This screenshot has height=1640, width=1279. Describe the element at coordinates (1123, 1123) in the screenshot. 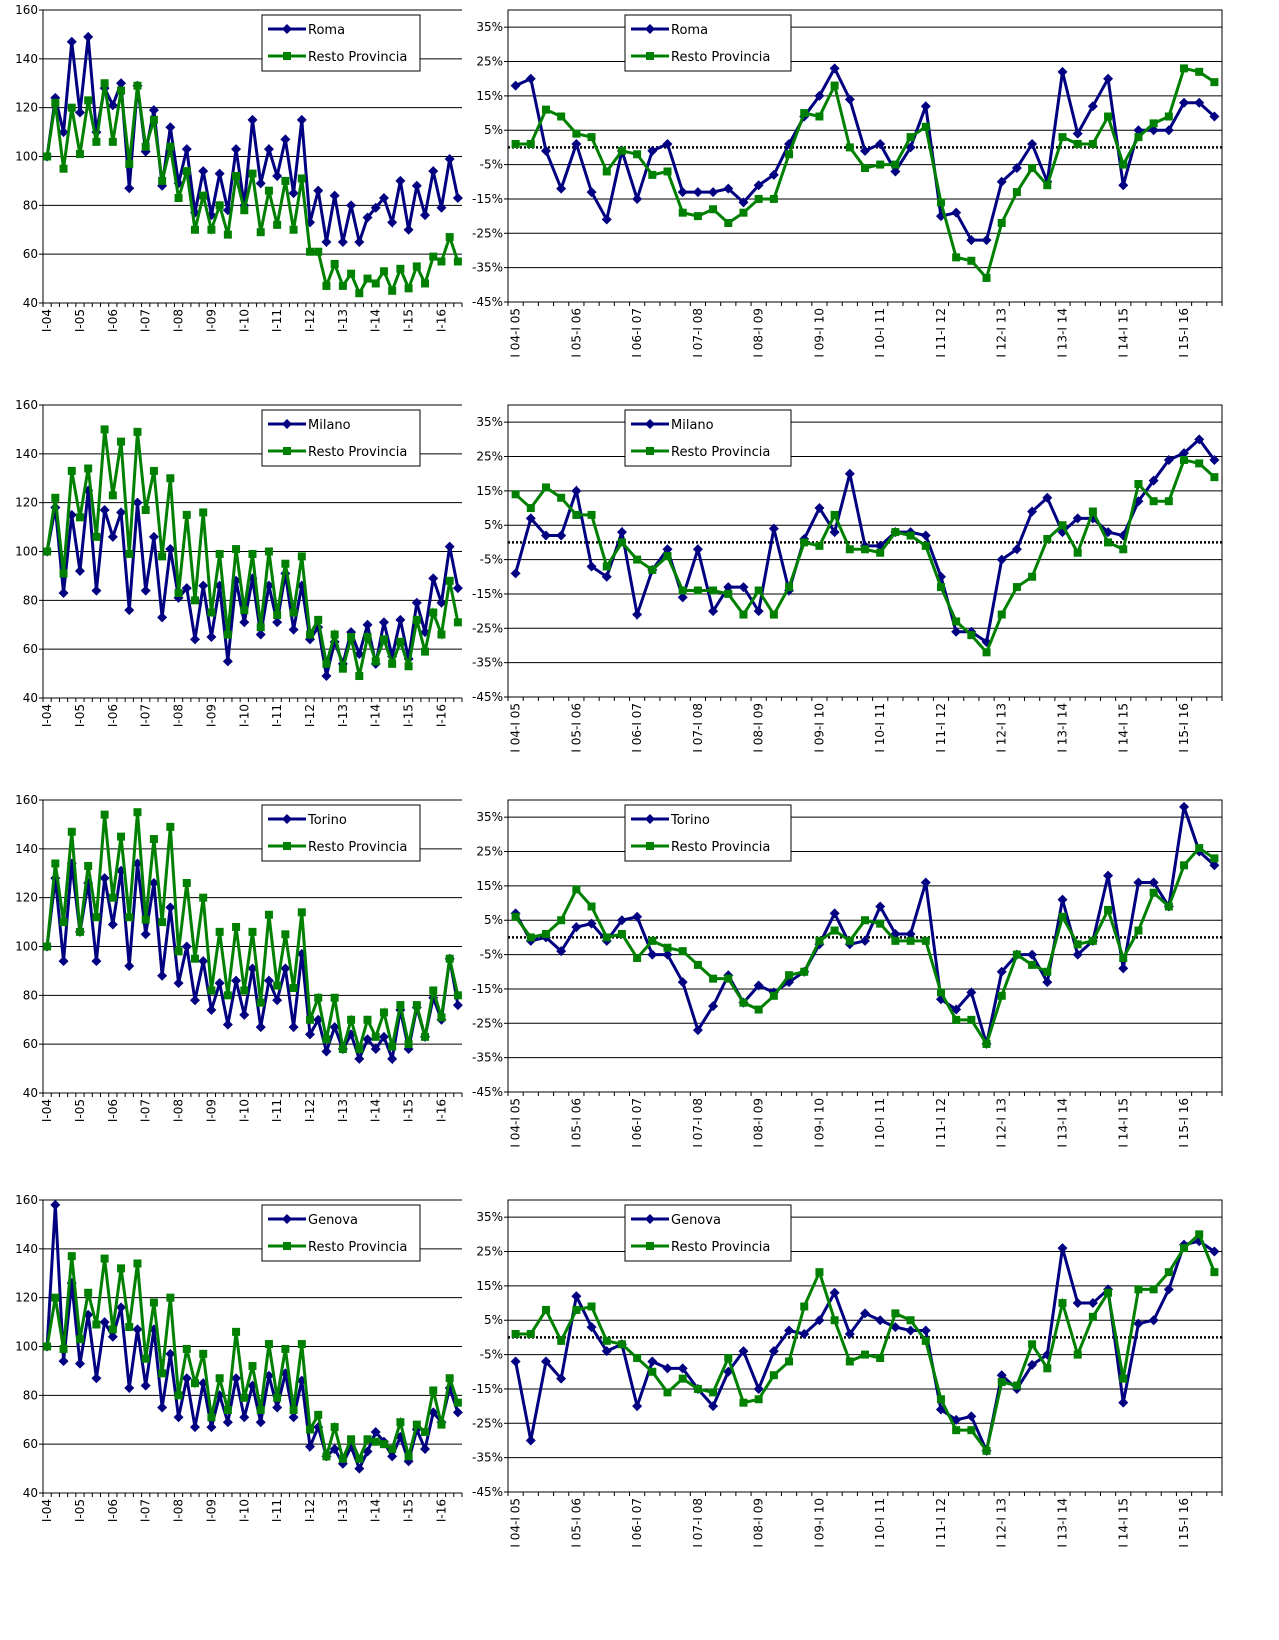

I see `x-tick-label: I 14-I 15` at that location.